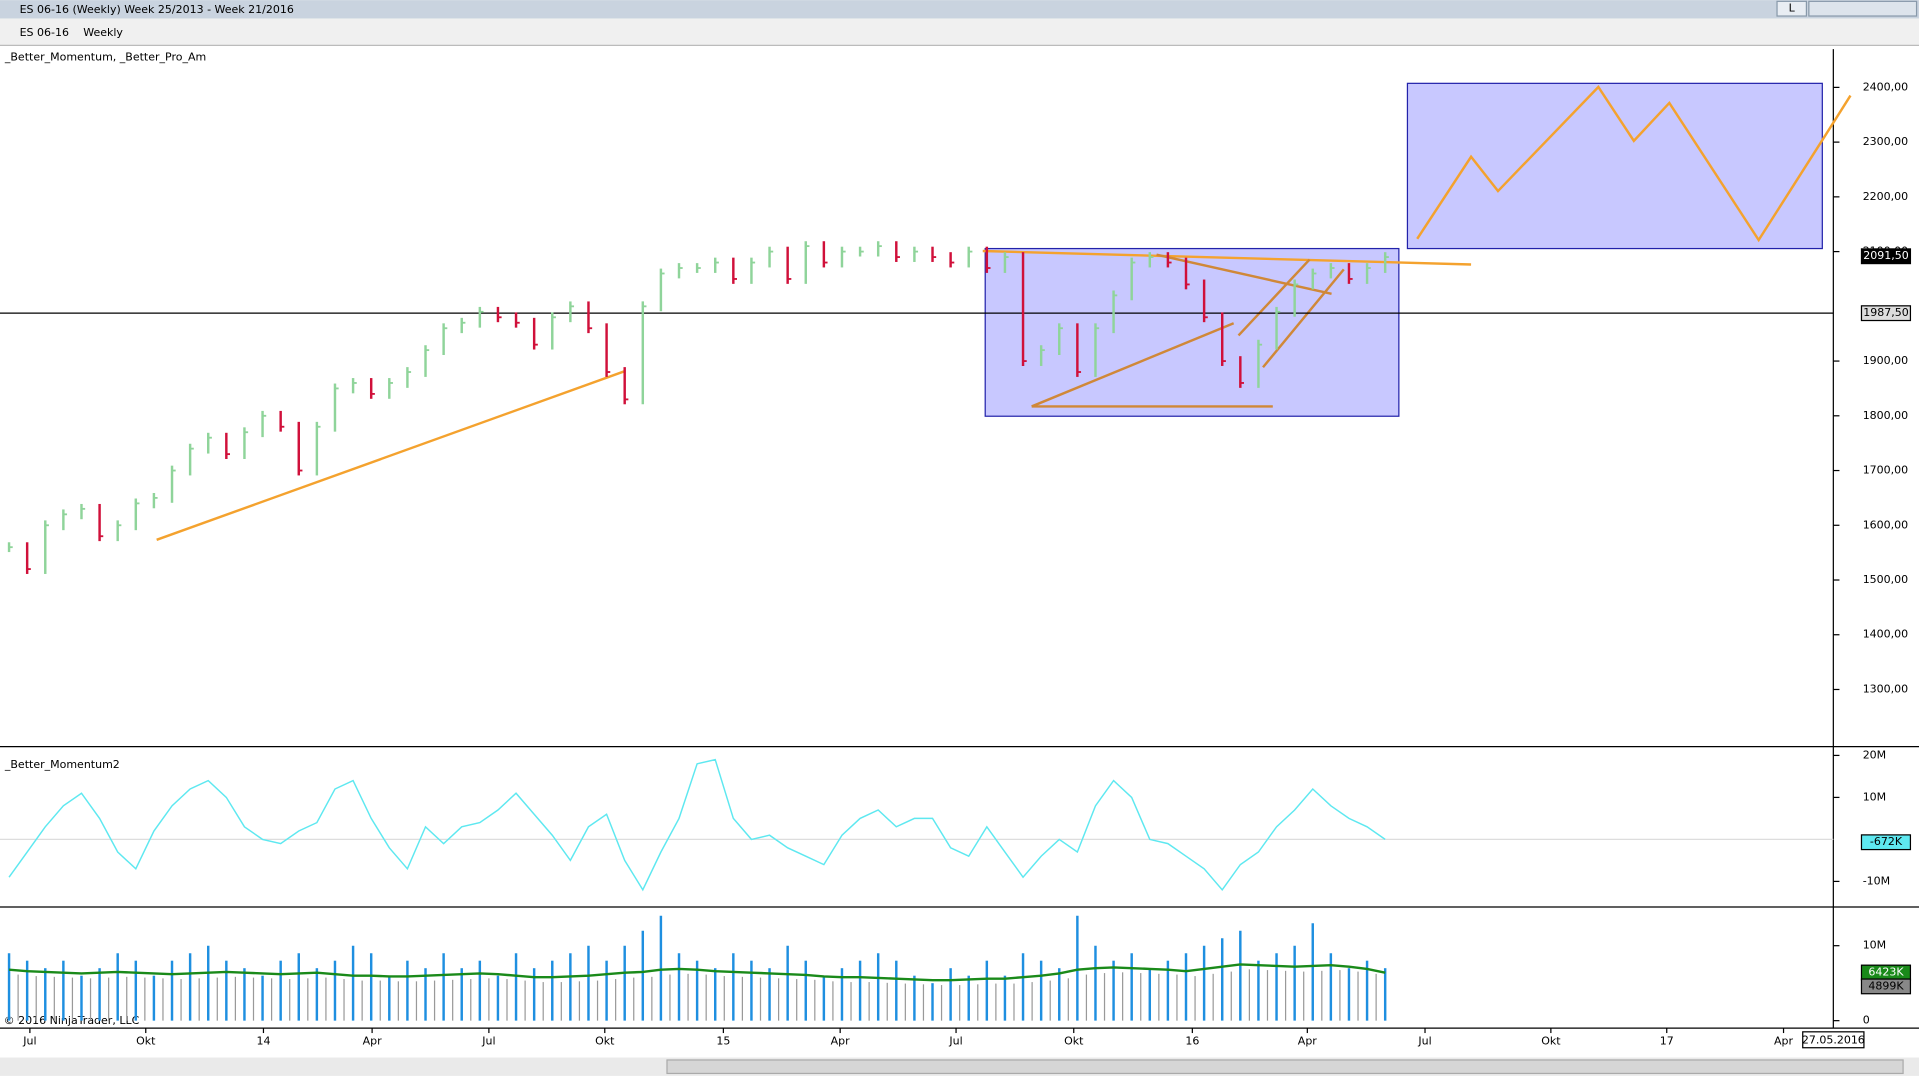 The height and width of the screenshot is (1076, 1919). What do you see at coordinates (1886, 470) in the screenshot?
I see `y-tick-label: 1700,00` at bounding box center [1886, 470].